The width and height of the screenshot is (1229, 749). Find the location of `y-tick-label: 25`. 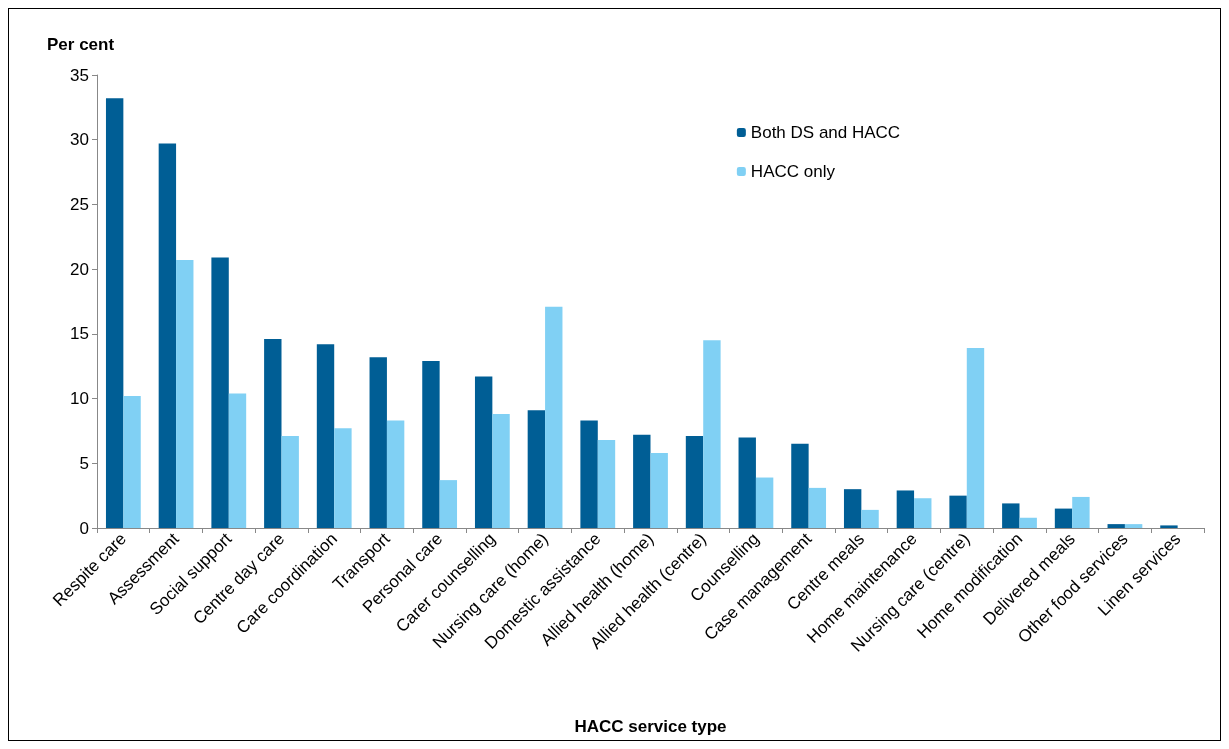

y-tick-label: 25 is located at coordinates (79, 204).